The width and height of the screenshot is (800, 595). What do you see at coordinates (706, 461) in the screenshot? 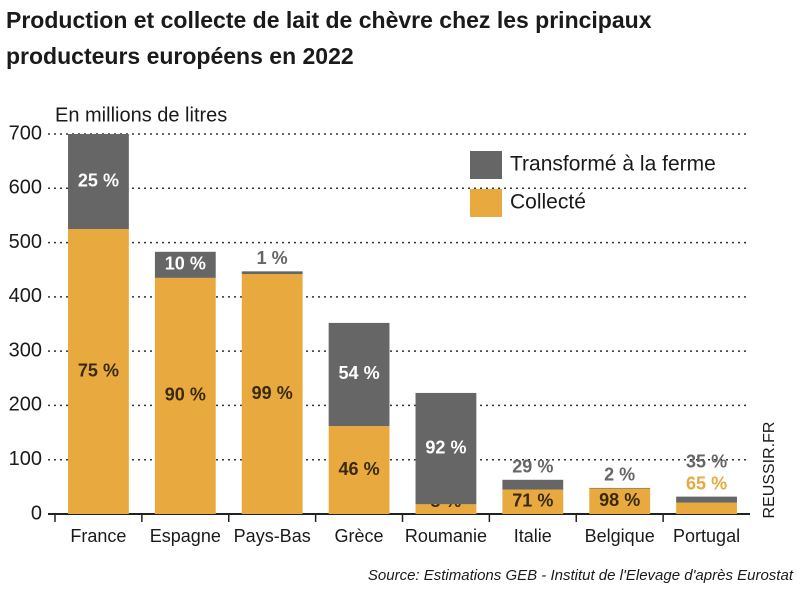
I see `share-label: 35 %` at bounding box center [706, 461].